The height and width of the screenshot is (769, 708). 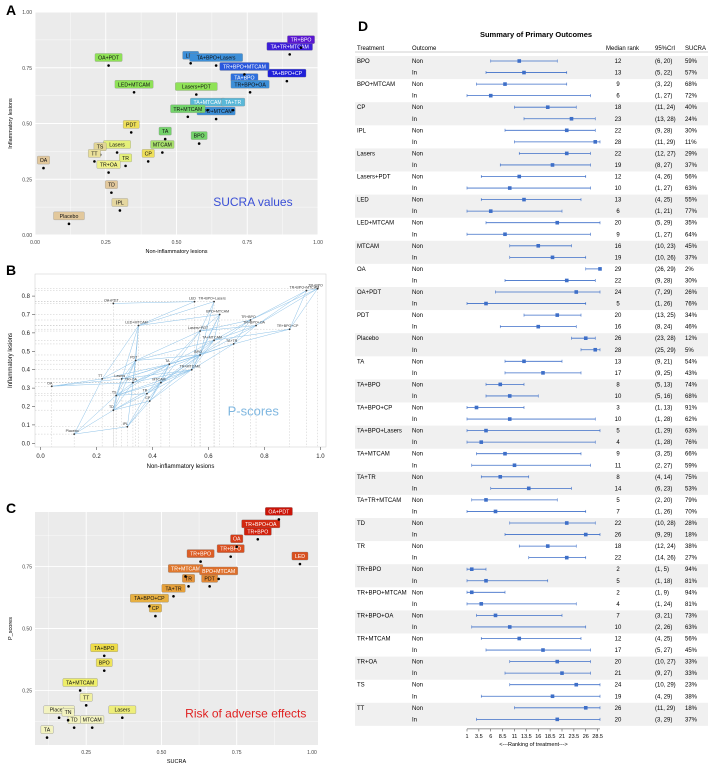 What do you see at coordinates (618, 305) in the screenshot?
I see `median-rank: 5` at bounding box center [618, 305].